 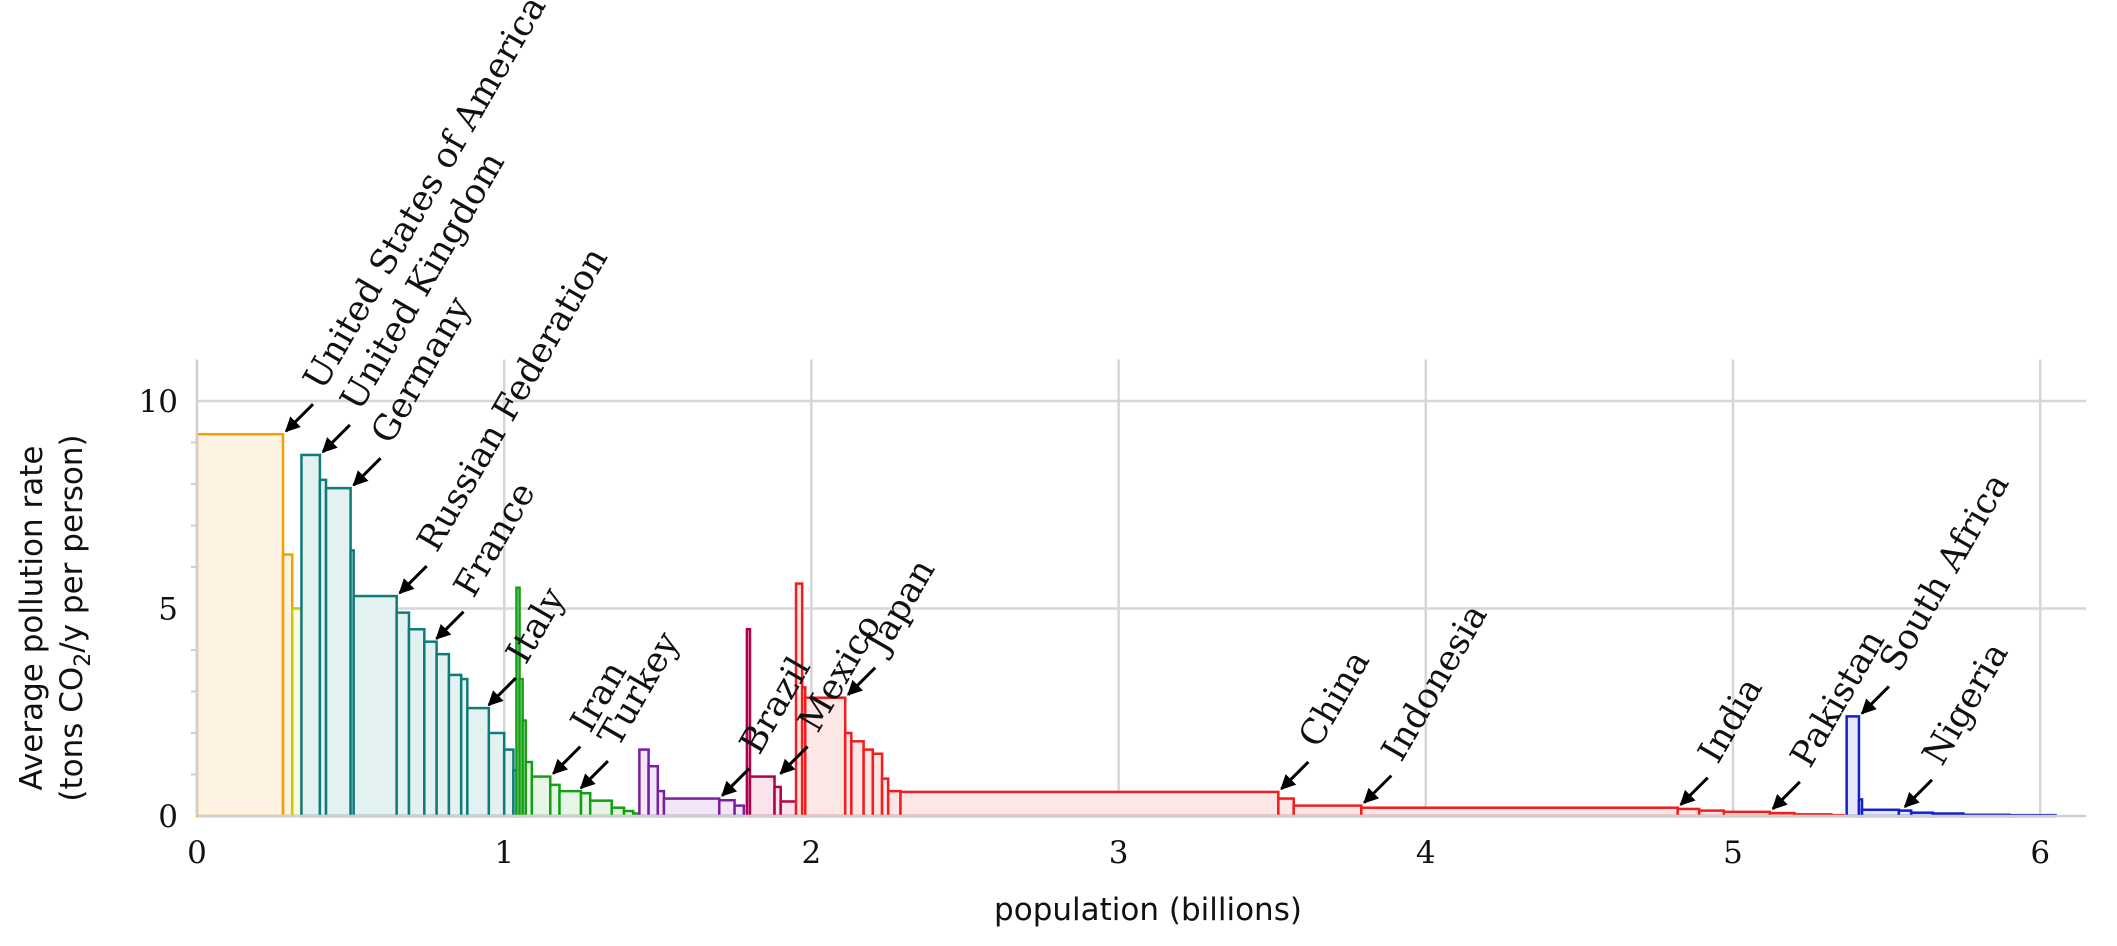 I want to click on y-axis-title-line2: (tons CO2/y per person), so click(x=75, y=617).